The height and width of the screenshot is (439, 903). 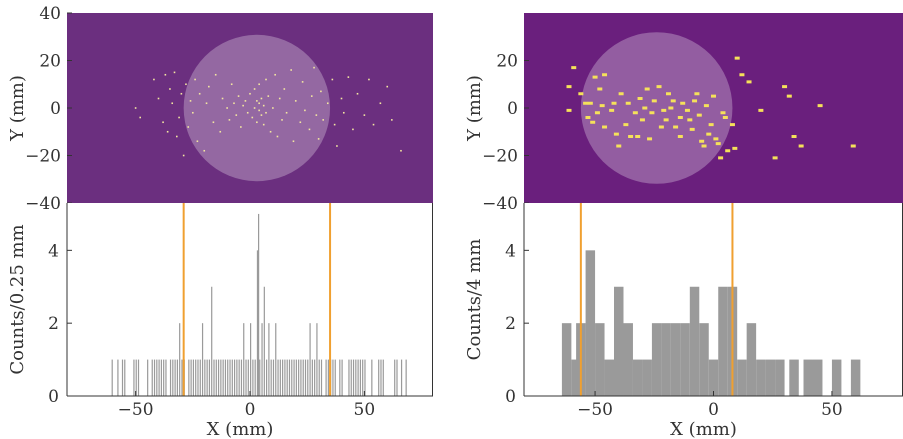 What do you see at coordinates (55, 109) in the screenshot?
I see `image-ytick-label: 0` at bounding box center [55, 109].